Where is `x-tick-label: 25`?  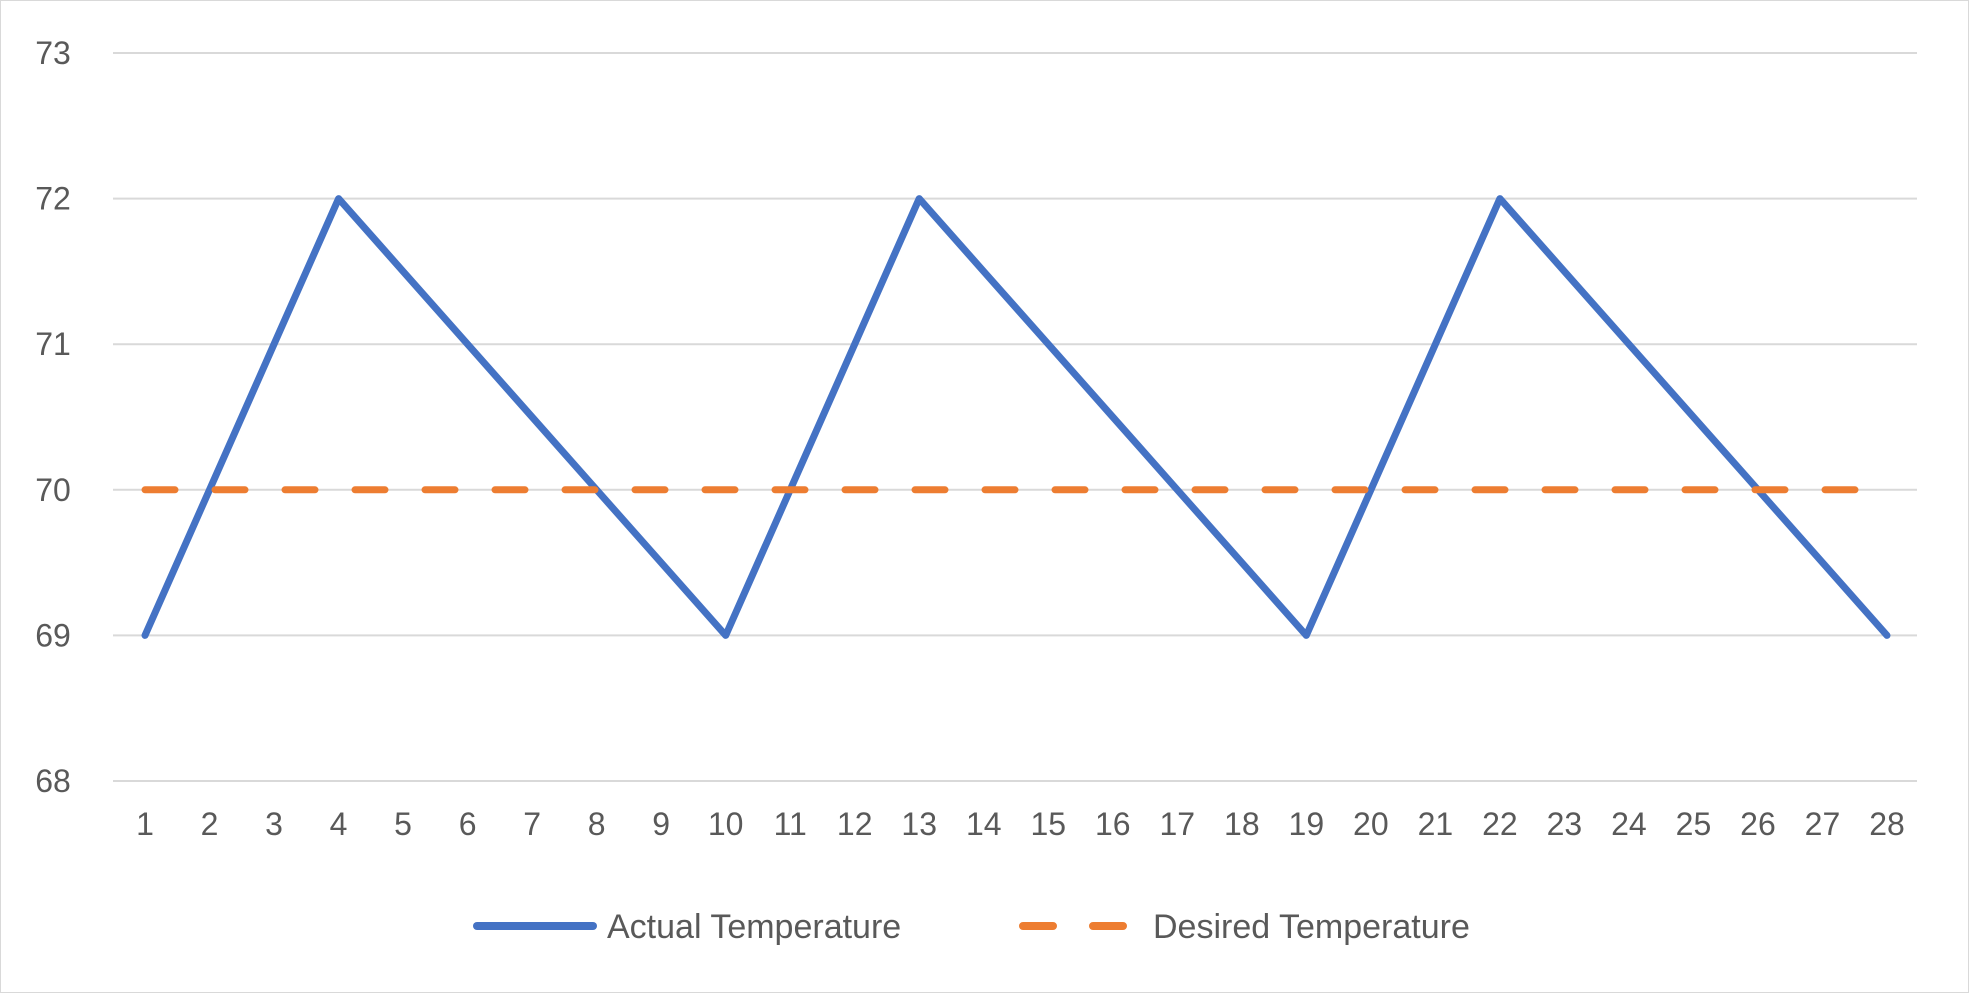
x-tick-label: 25 is located at coordinates (1694, 824).